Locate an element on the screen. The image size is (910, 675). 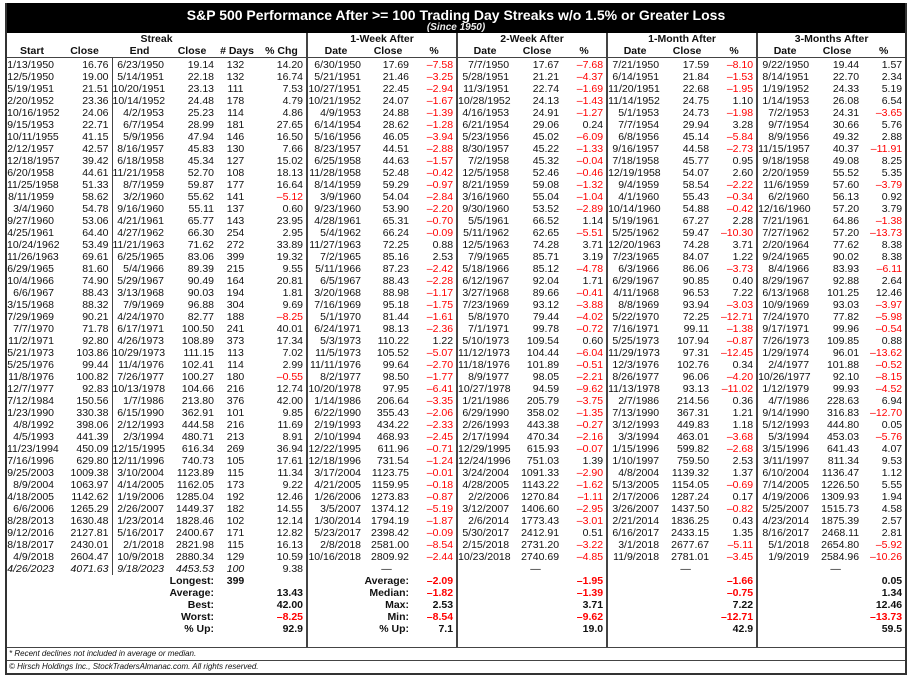
m3-close: 24.33 is located at coordinates (846, 89).